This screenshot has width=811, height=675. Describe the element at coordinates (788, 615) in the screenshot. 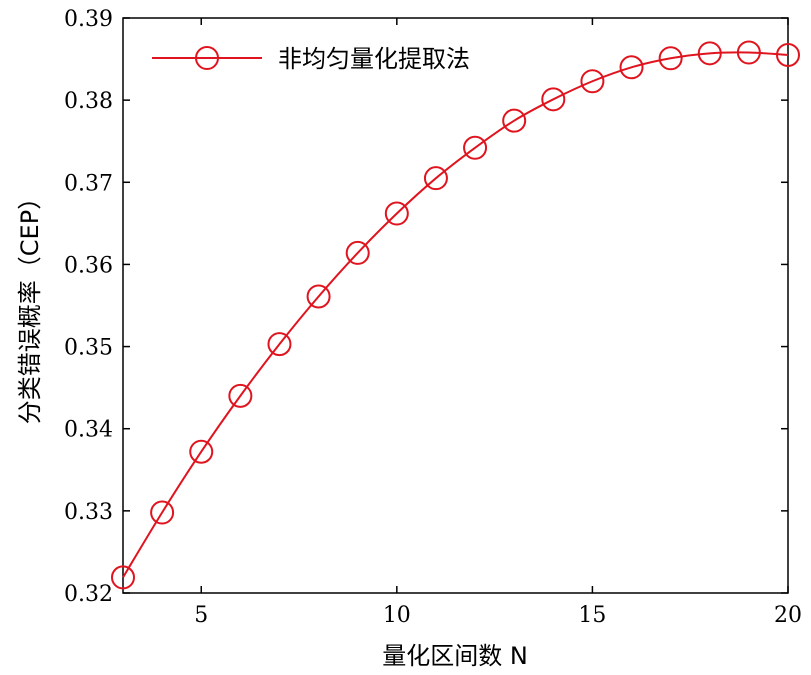

I see `x-tick-label: 20` at that location.